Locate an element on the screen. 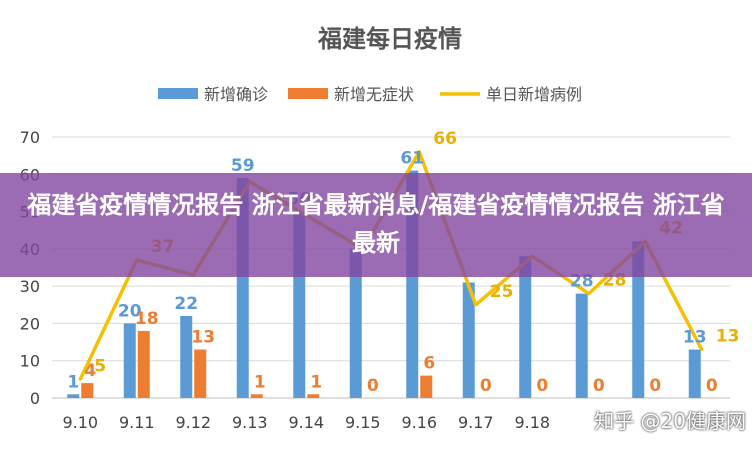 The height and width of the screenshot is (452, 752). data-label: 4 is located at coordinates (90, 371).